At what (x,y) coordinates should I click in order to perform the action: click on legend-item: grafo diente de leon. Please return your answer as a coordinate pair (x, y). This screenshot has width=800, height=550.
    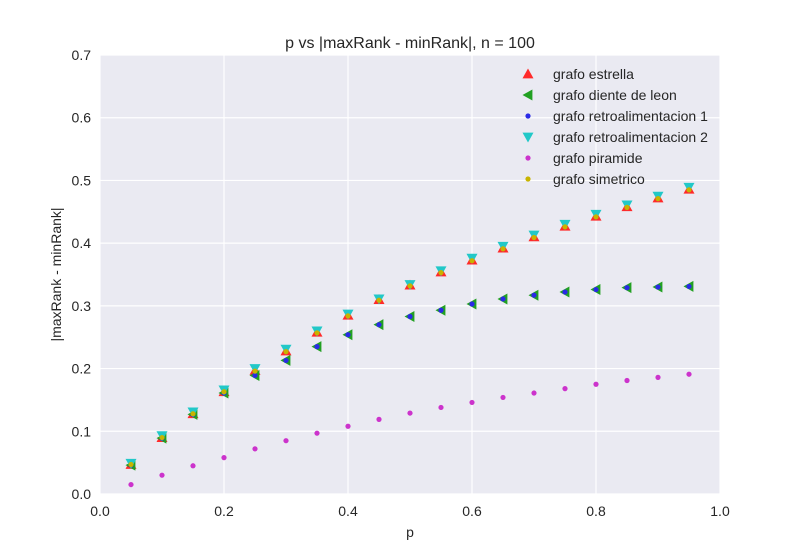
    Looking at the image, I should click on (599, 95).